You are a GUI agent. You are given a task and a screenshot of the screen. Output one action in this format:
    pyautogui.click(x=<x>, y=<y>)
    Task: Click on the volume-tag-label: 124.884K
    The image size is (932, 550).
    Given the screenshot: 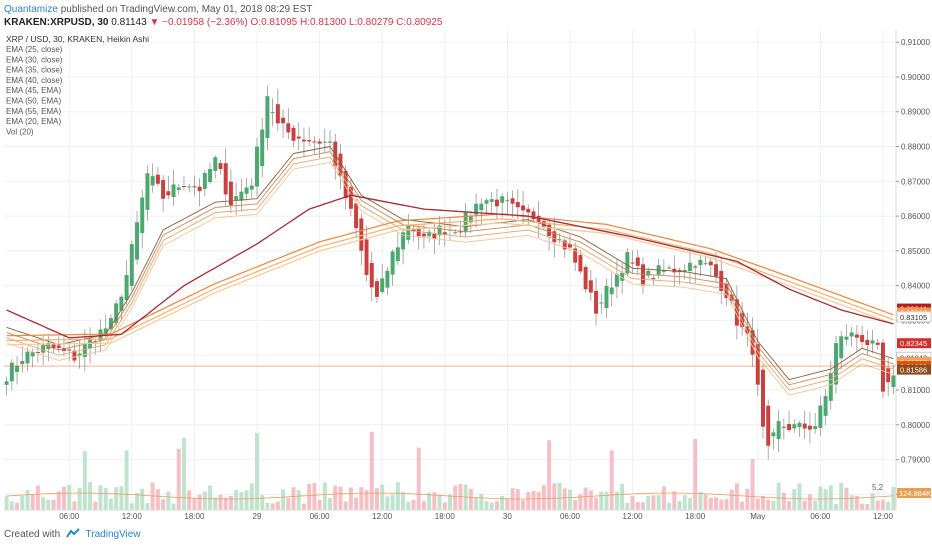 What is the action you would take?
    pyautogui.click(x=915, y=493)
    